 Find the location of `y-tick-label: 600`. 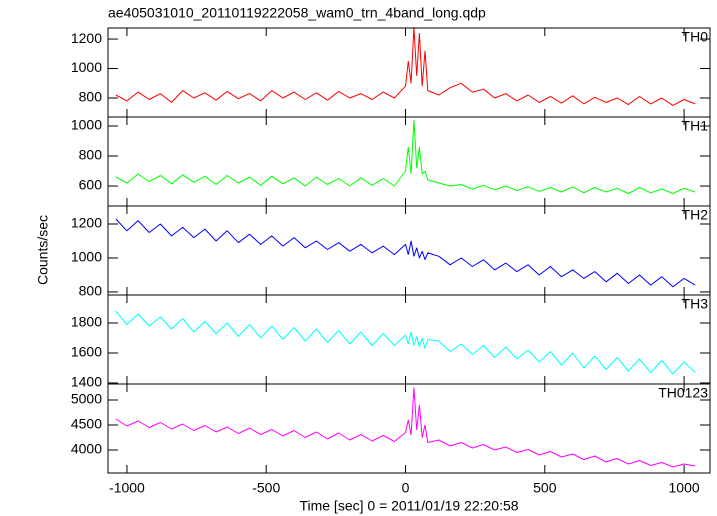

y-tick-label: 600 is located at coordinates (91, 185).